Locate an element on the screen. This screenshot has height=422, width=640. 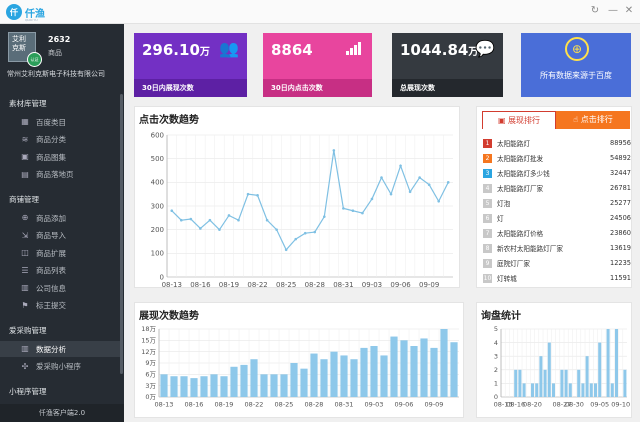
signal-icon is located at coordinates (355, 49).